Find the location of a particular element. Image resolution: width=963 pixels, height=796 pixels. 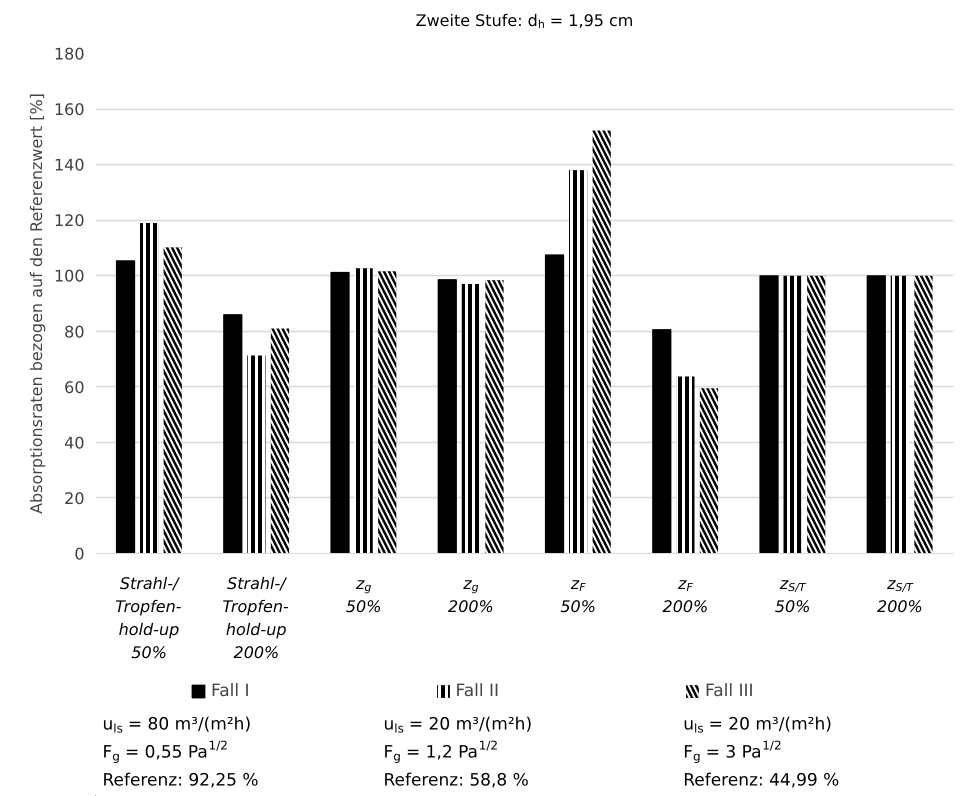

y-tick-label: 0 is located at coordinates (79, 554).